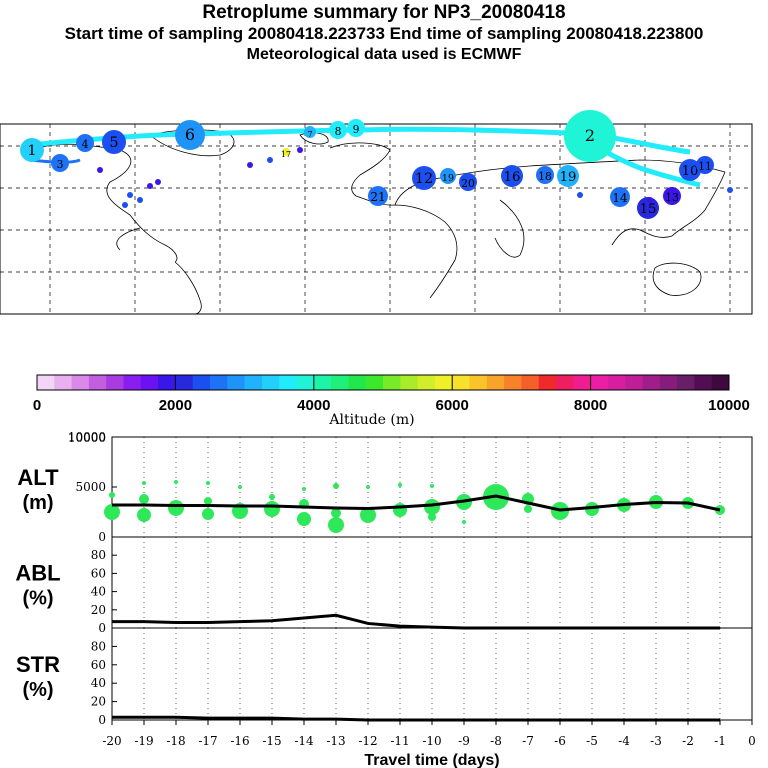 The height and width of the screenshot is (768, 768). I want to click on map-cluster-label: 21, so click(377, 197).